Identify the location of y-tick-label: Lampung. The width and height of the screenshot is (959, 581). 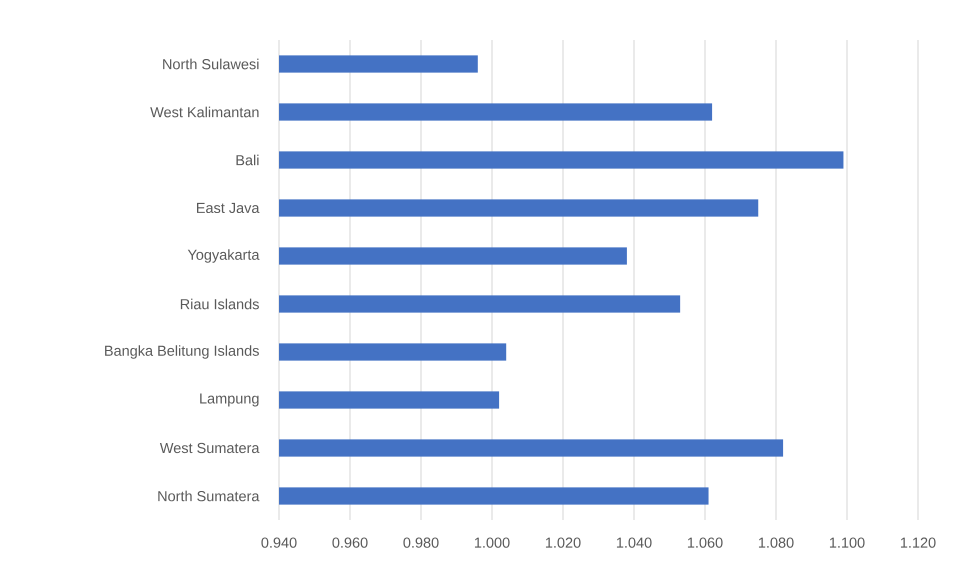
(229, 400).